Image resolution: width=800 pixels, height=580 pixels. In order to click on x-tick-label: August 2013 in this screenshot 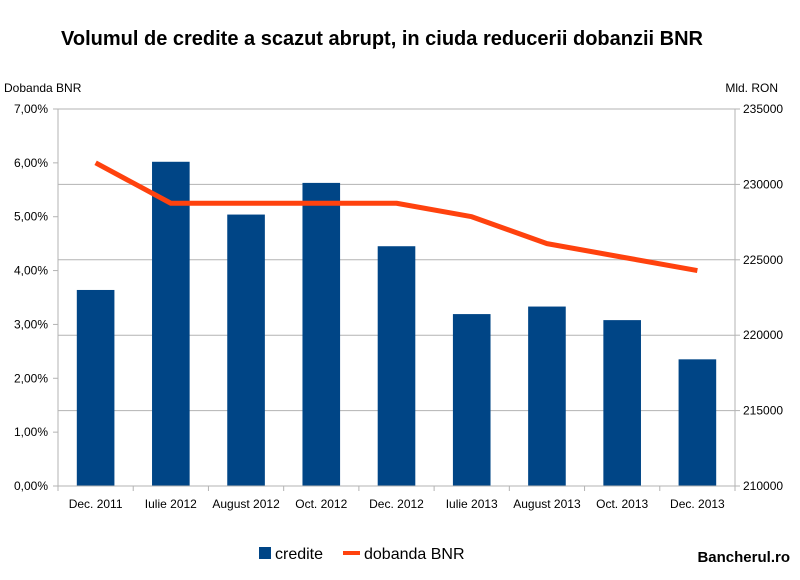, I will do `click(547, 504)`.